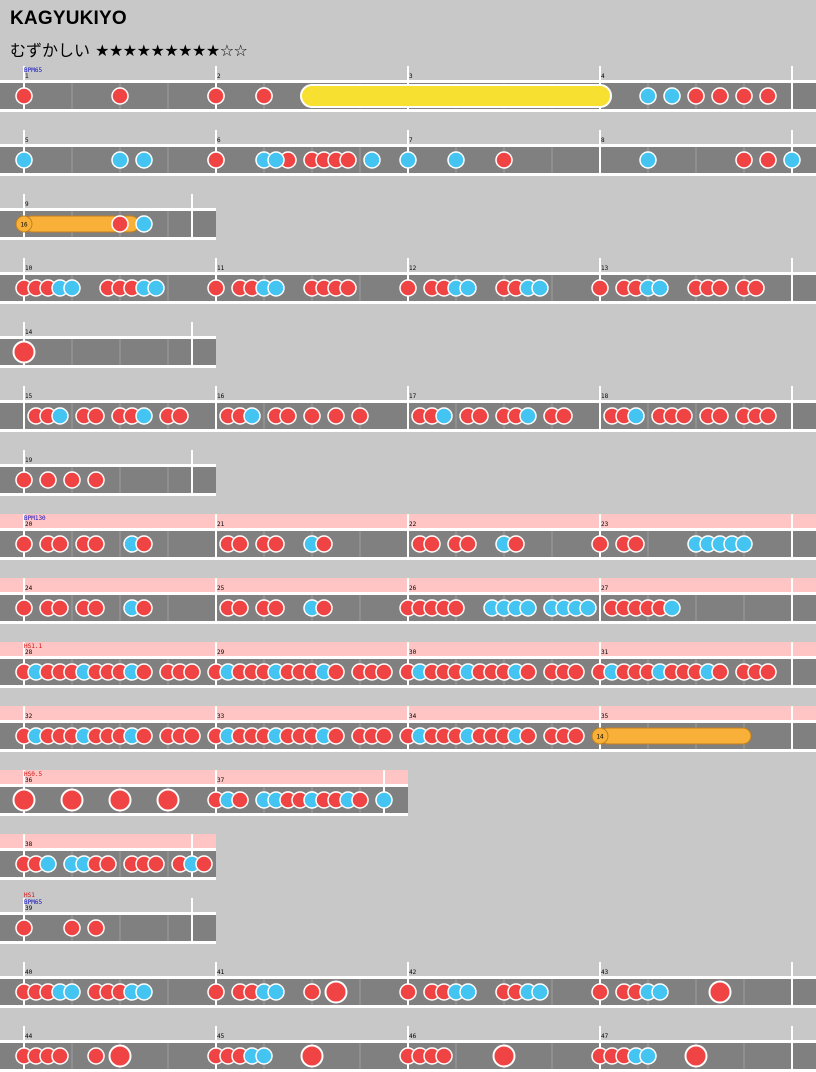 The image size is (816, 1072). Describe the element at coordinates (221, 780) in the screenshot. I see `bar-number: 37` at that location.